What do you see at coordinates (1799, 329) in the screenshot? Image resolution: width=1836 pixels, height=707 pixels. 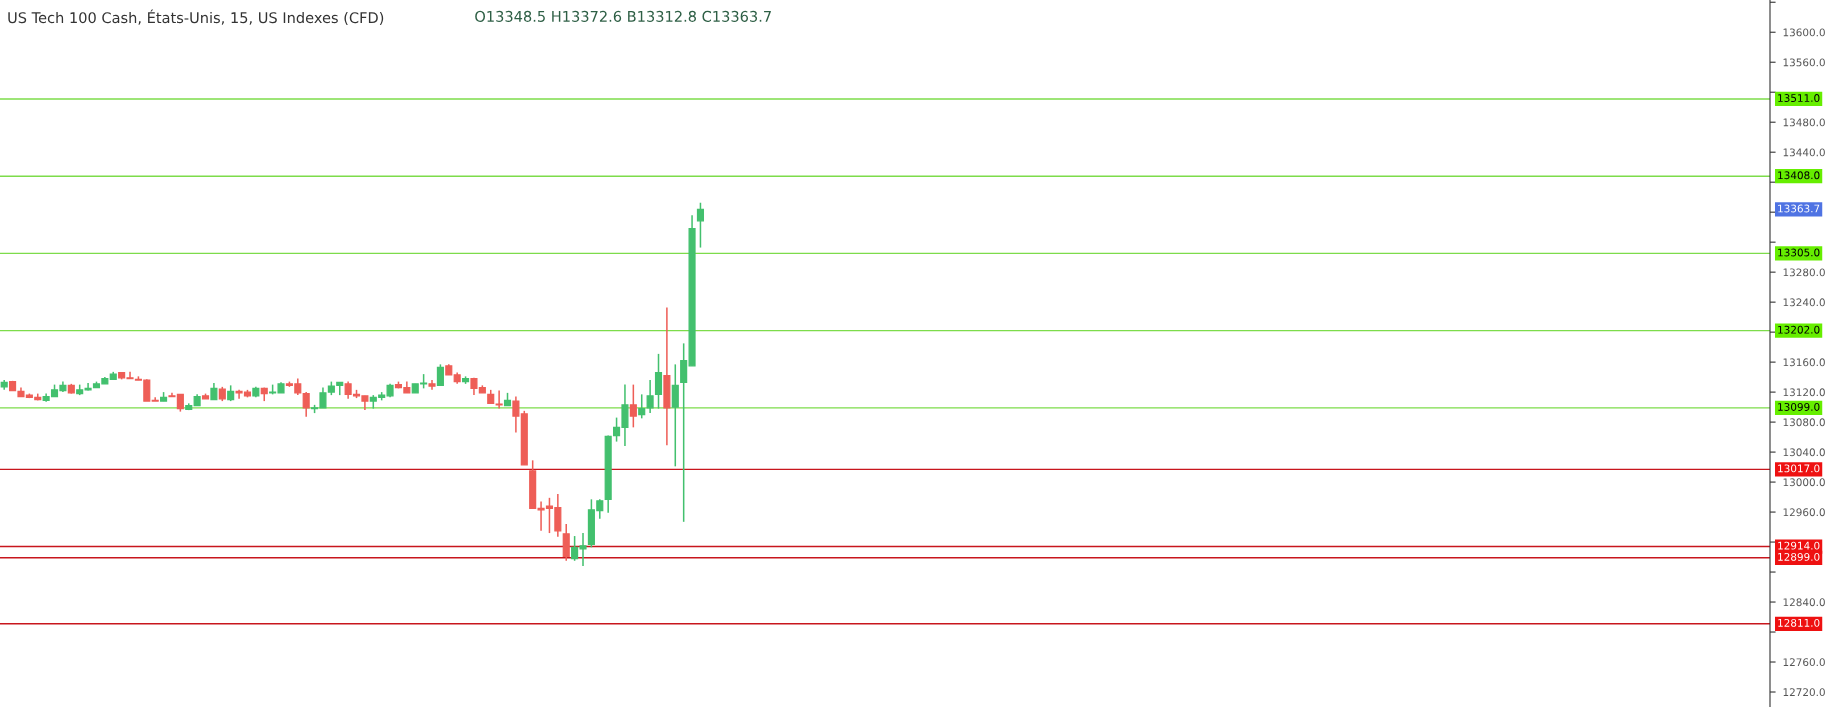 I see `ref-line-label: 13202.0` at bounding box center [1799, 329].